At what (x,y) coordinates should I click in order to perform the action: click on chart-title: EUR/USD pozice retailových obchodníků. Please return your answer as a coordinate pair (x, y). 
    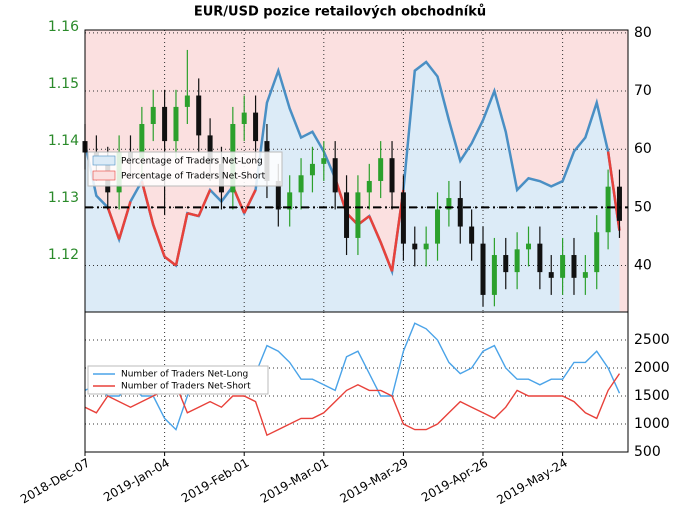
    Looking at the image, I should click on (340, 12).